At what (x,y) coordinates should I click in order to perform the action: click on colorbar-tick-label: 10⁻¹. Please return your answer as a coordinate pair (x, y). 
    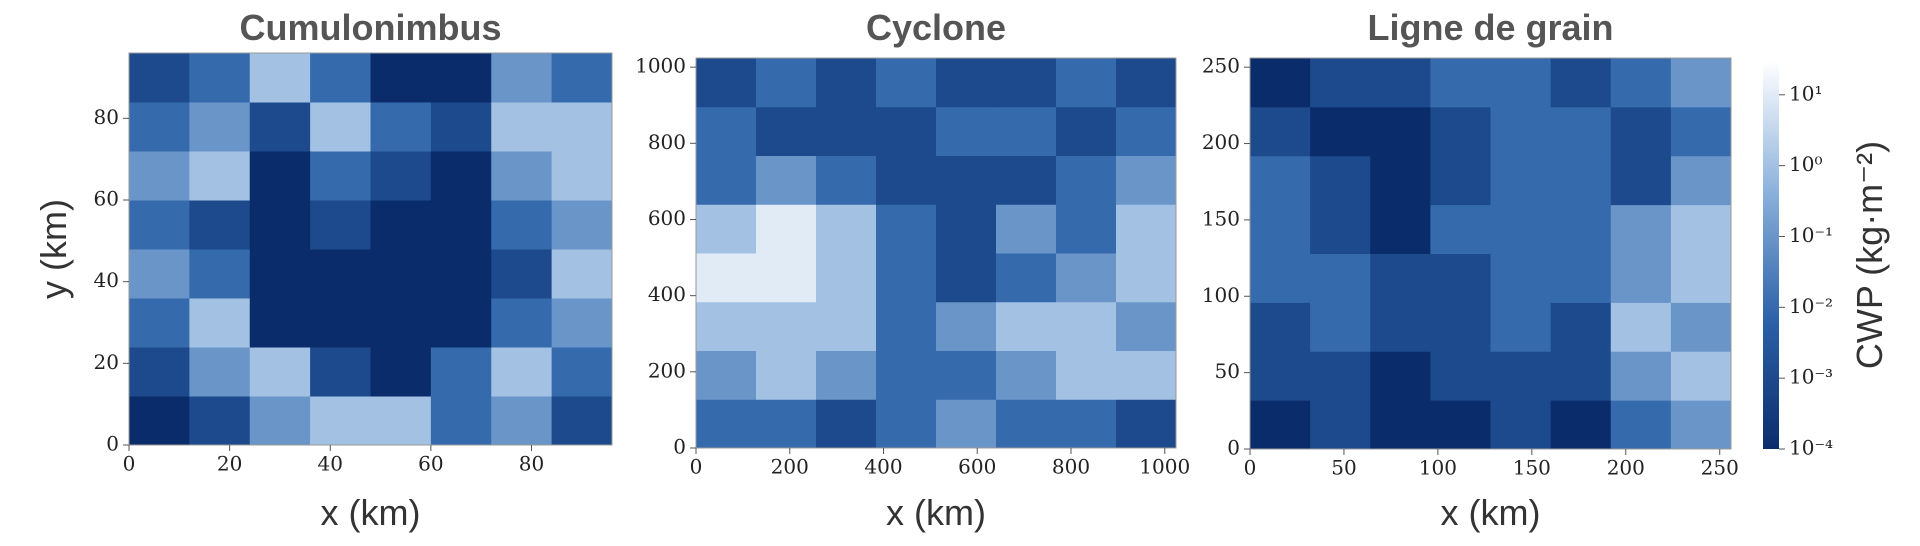
    Looking at the image, I should click on (1811, 235).